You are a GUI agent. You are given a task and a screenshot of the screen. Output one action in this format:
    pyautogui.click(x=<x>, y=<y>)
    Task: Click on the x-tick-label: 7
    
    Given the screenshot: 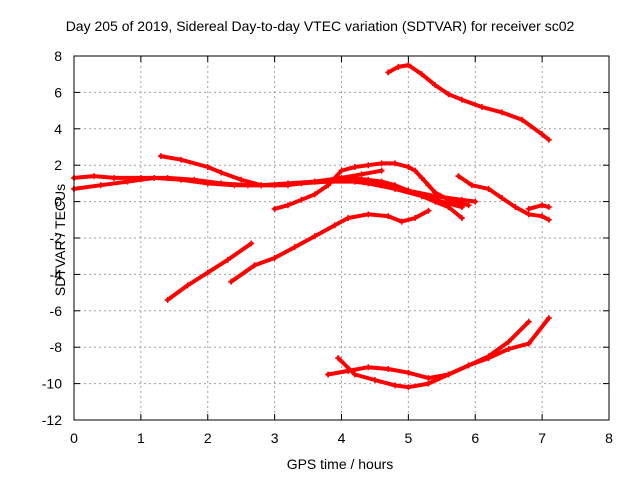 What is the action you would take?
    pyautogui.click(x=542, y=438)
    